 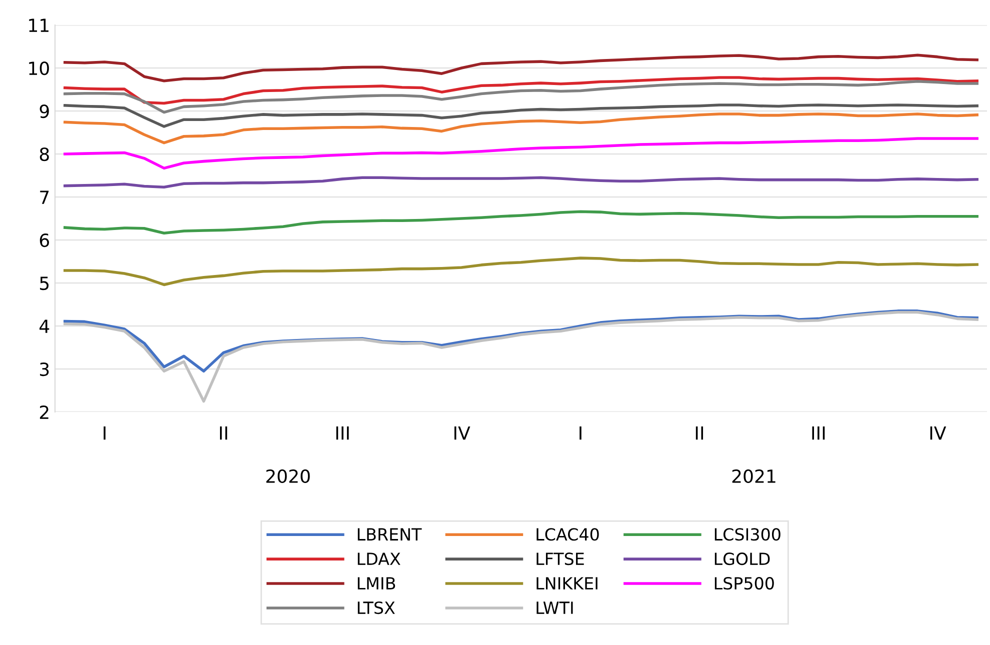 I want to click on legend-label: LCSI300, so click(x=747, y=534).